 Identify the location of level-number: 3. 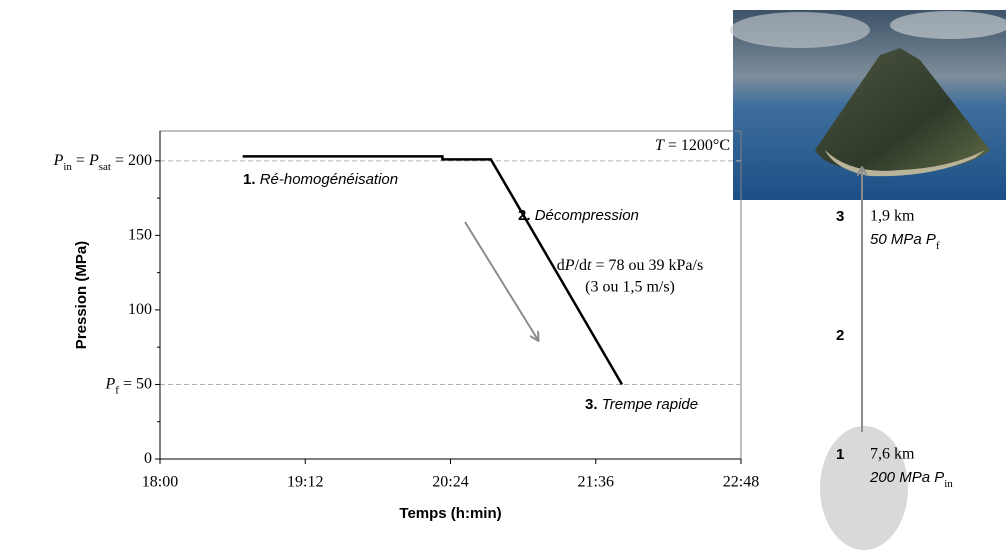
(840, 216).